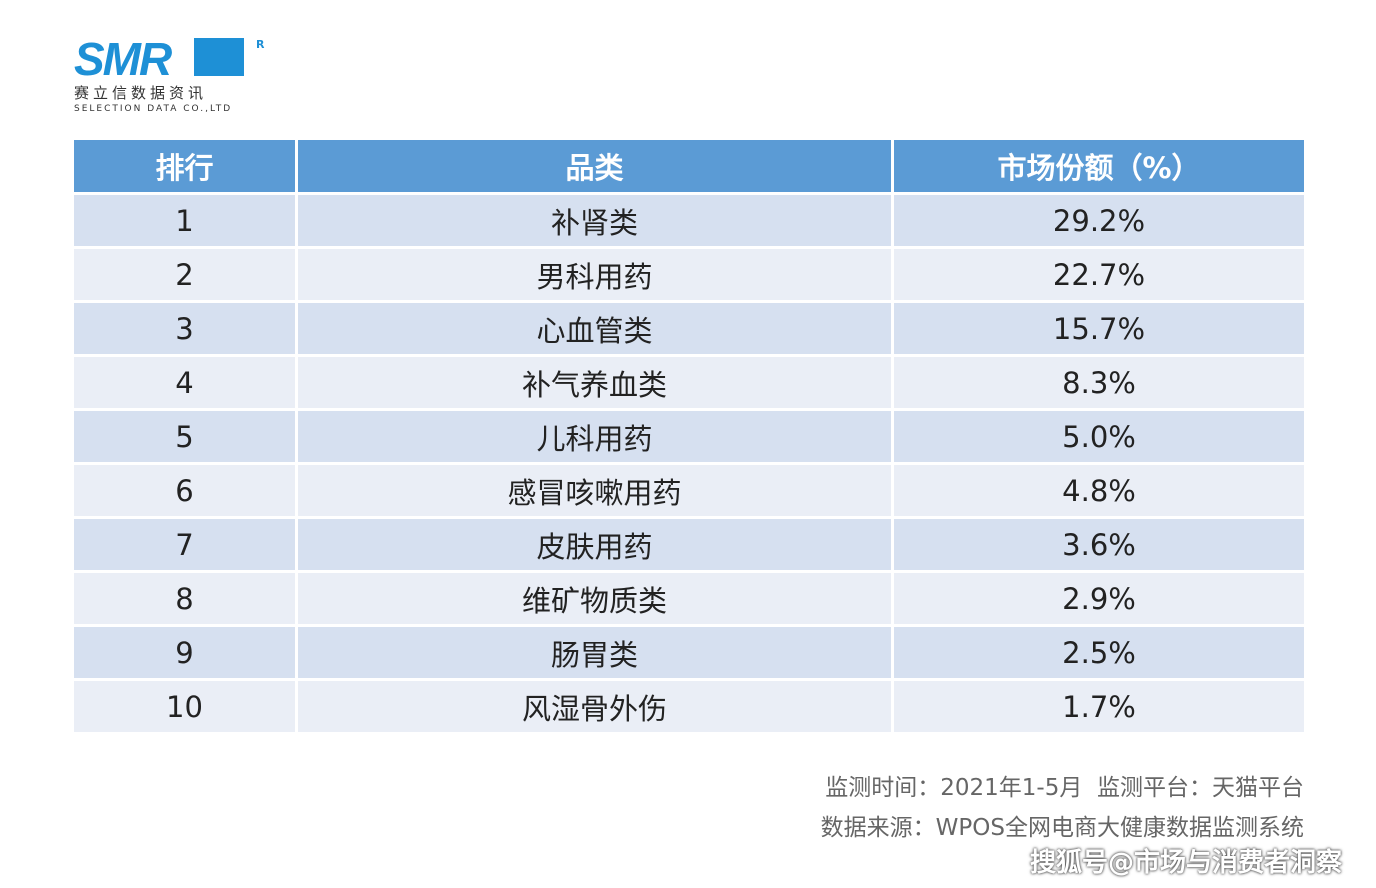  I want to click on table-cell: 3, so click(186, 328).